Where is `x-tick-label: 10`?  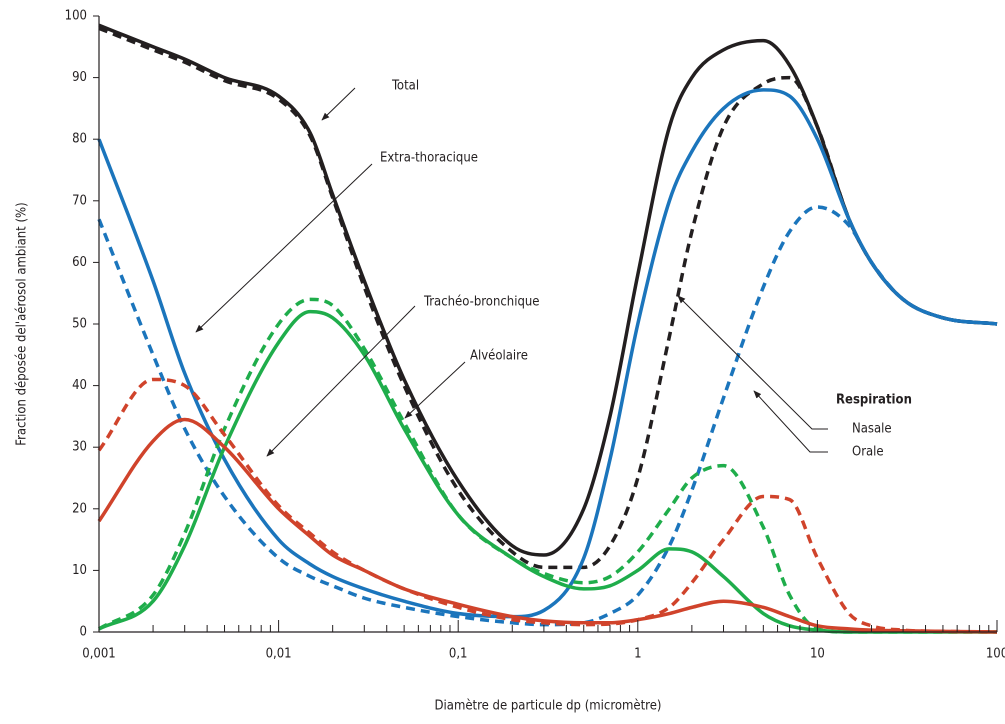
x-tick-label: 10 is located at coordinates (817, 654).